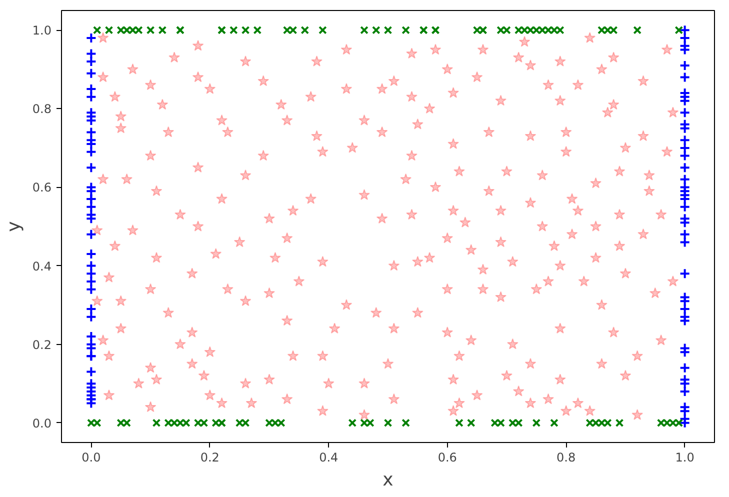 This screenshot has height=497, width=729. What do you see at coordinates (388, 480) in the screenshot?
I see `x-axis-title: x` at bounding box center [388, 480].